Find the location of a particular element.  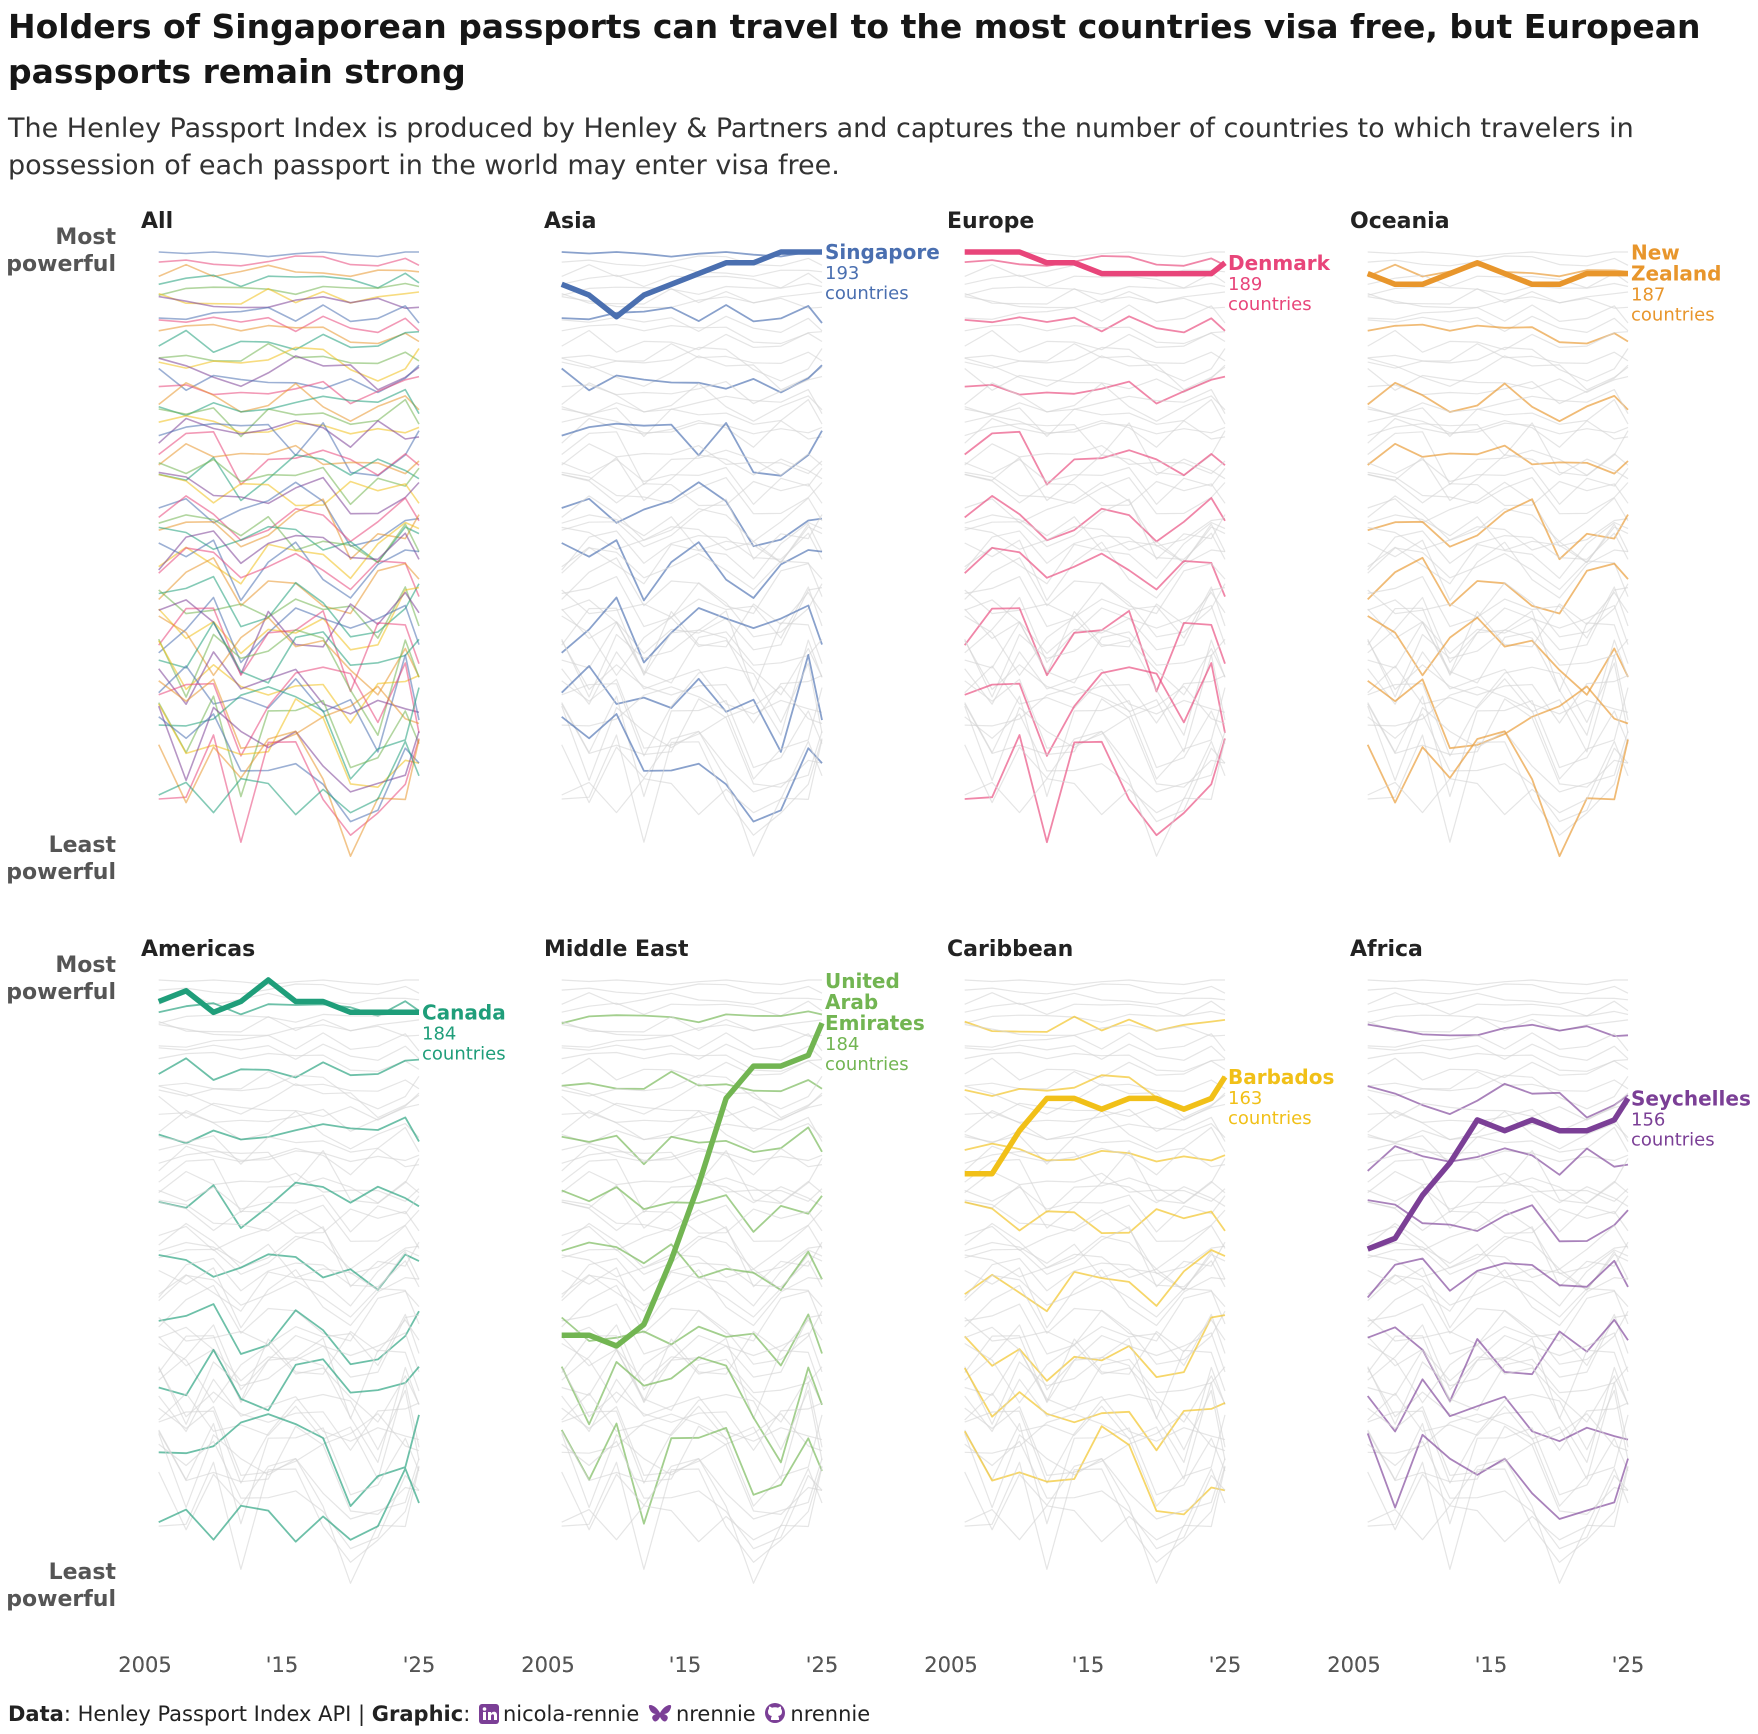

x-tick-label: 2005 is located at coordinates (950, 1665).